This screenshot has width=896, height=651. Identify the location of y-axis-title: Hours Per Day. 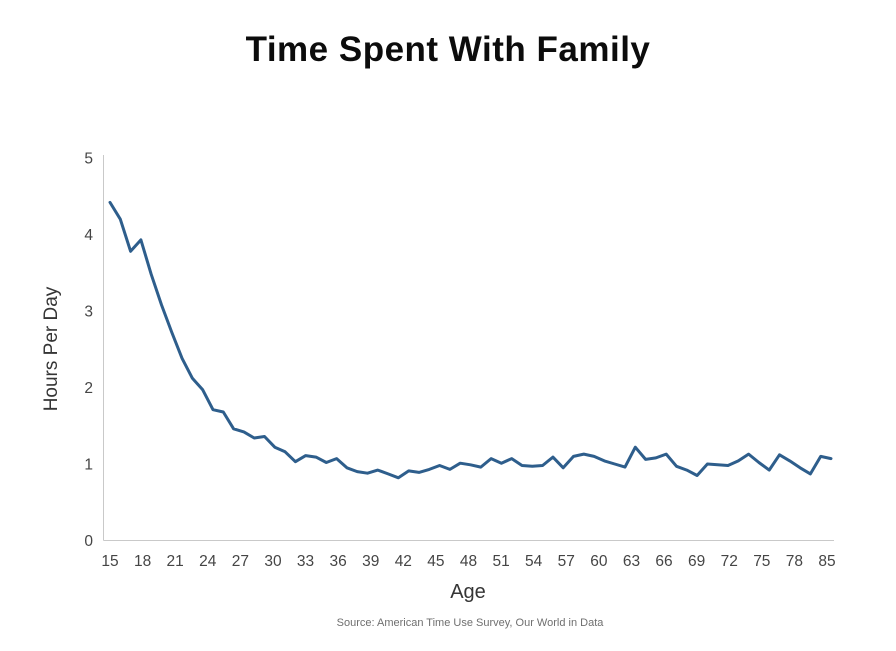
(51, 348).